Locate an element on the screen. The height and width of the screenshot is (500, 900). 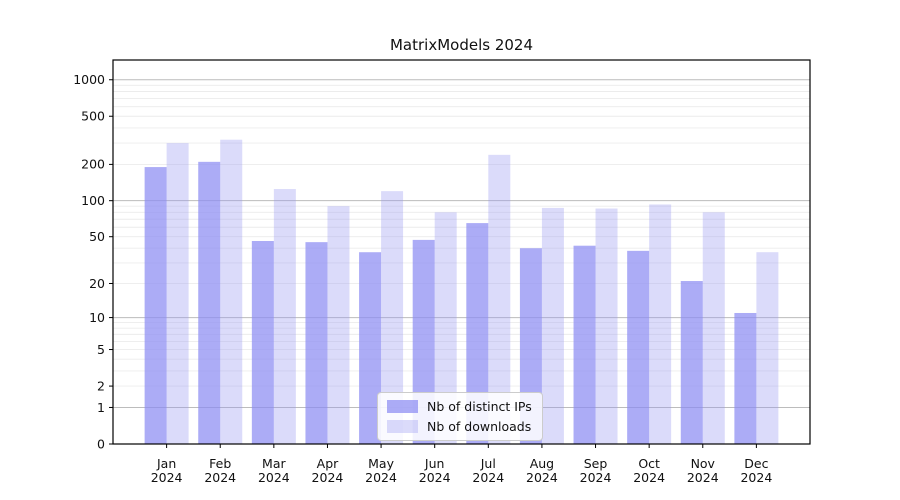
y-tick-label: 2 is located at coordinates (101, 385).